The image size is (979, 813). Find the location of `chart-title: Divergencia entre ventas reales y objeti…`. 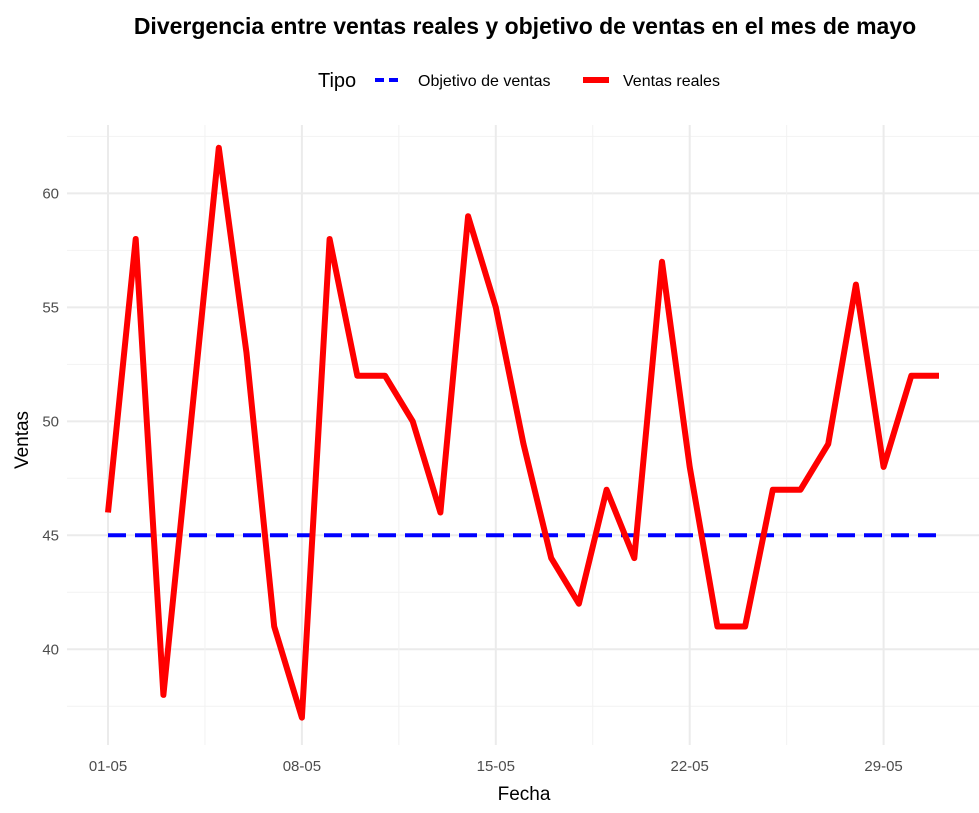

chart-title: Divergencia entre ventas reales y objeti… is located at coordinates (525, 26).